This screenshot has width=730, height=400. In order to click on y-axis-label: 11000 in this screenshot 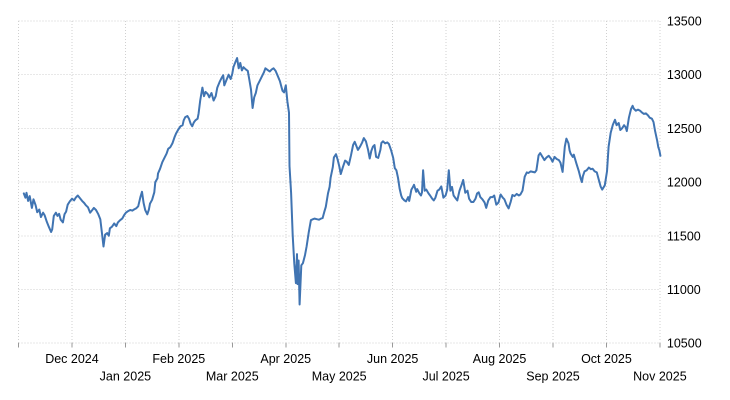, I will do `click(684, 290)`.